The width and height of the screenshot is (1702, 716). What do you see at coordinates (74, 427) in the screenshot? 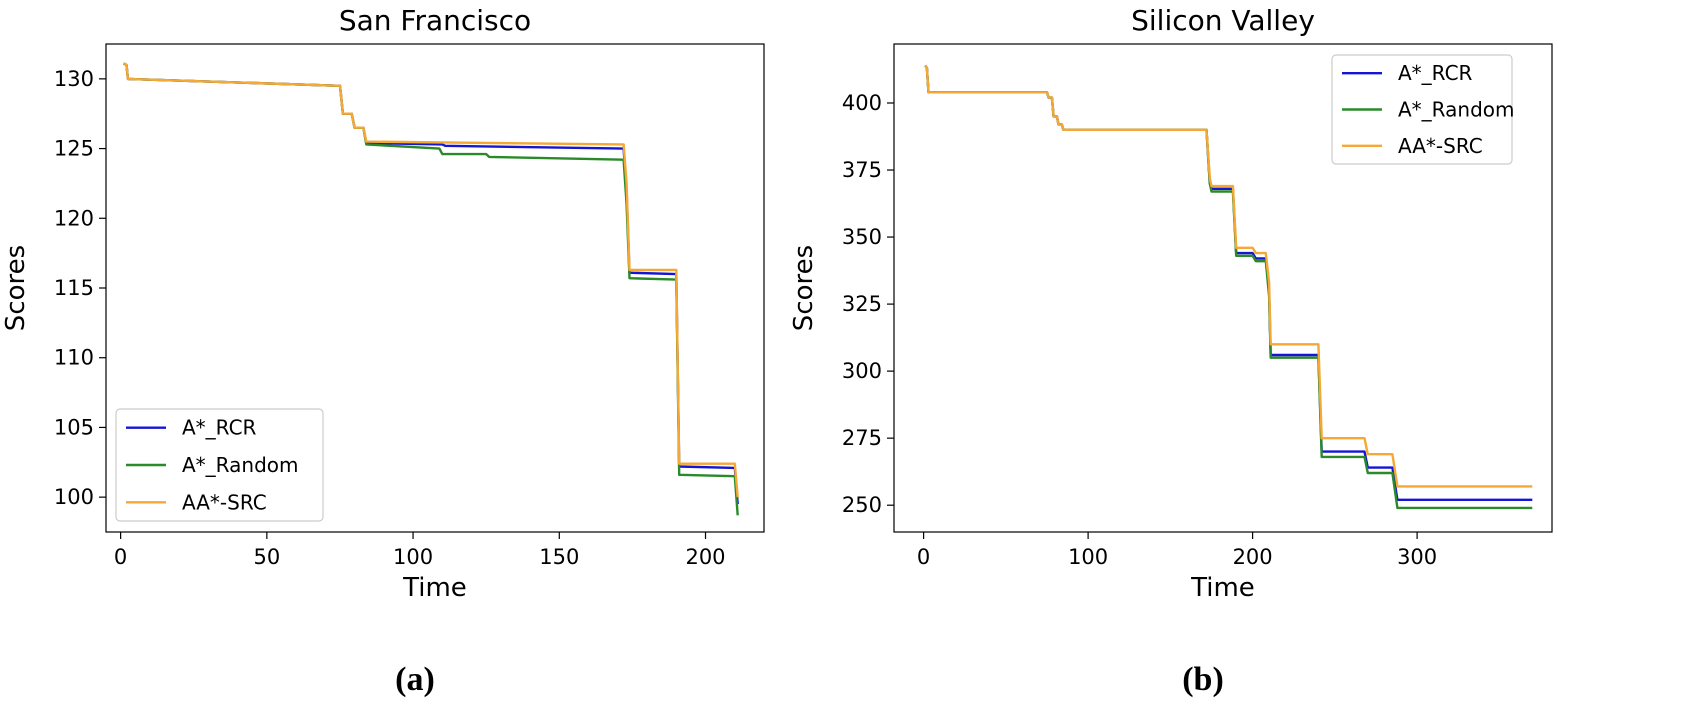
I see `y-tick-label: 105` at bounding box center [74, 427].